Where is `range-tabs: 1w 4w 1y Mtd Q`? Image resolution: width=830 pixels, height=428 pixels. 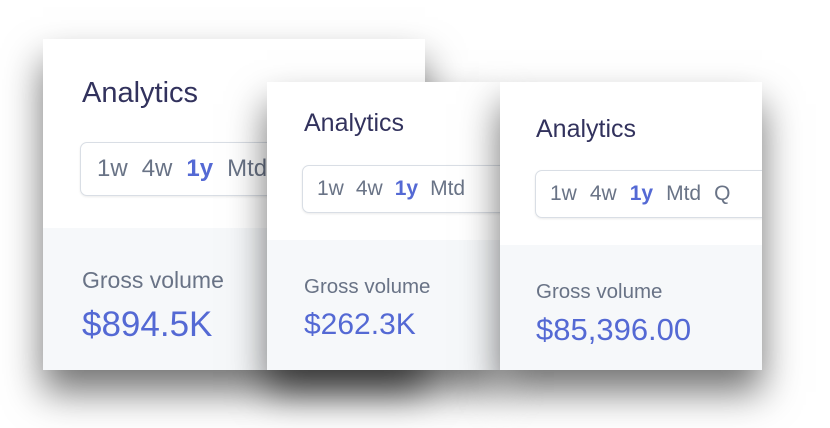
range-tabs: 1w 4w 1y Mtd Q is located at coordinates (648, 194).